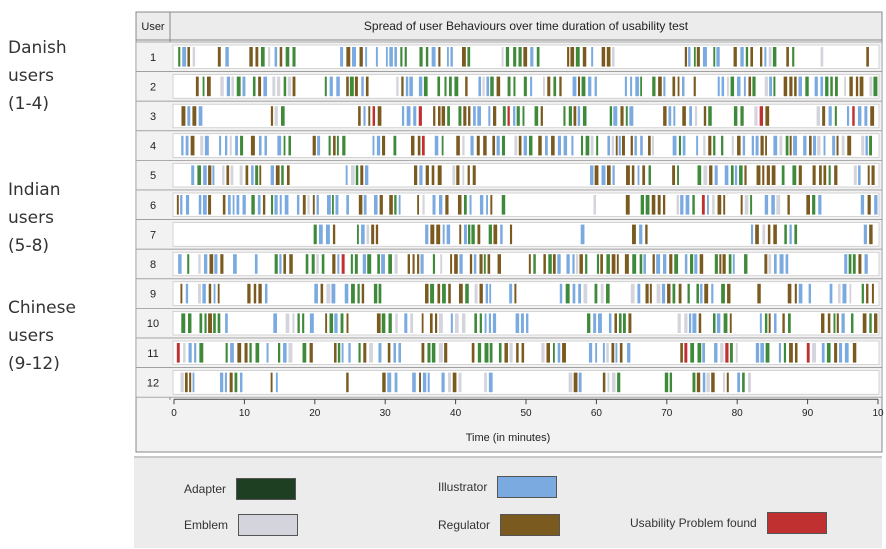 This screenshot has height=549, width=886. I want to click on legend-swatch-illustrator, so click(527, 487).